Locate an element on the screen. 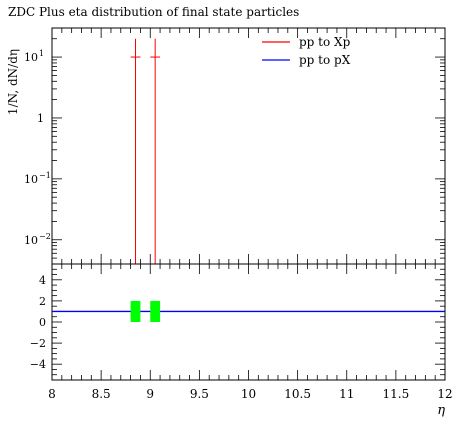 The height and width of the screenshot is (422, 461). y-tick-label: 1 is located at coordinates (40, 118).